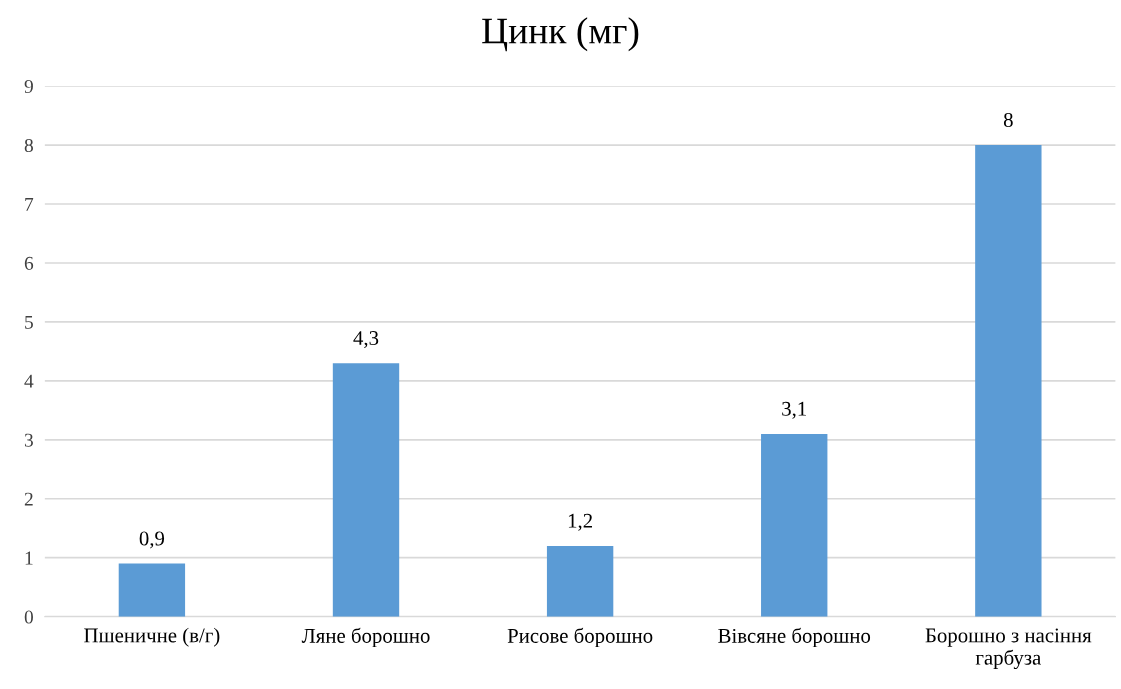 This screenshot has height=689, width=1121. What do you see at coordinates (29, 263) in the screenshot?
I see `y-tick-label: 6` at bounding box center [29, 263].